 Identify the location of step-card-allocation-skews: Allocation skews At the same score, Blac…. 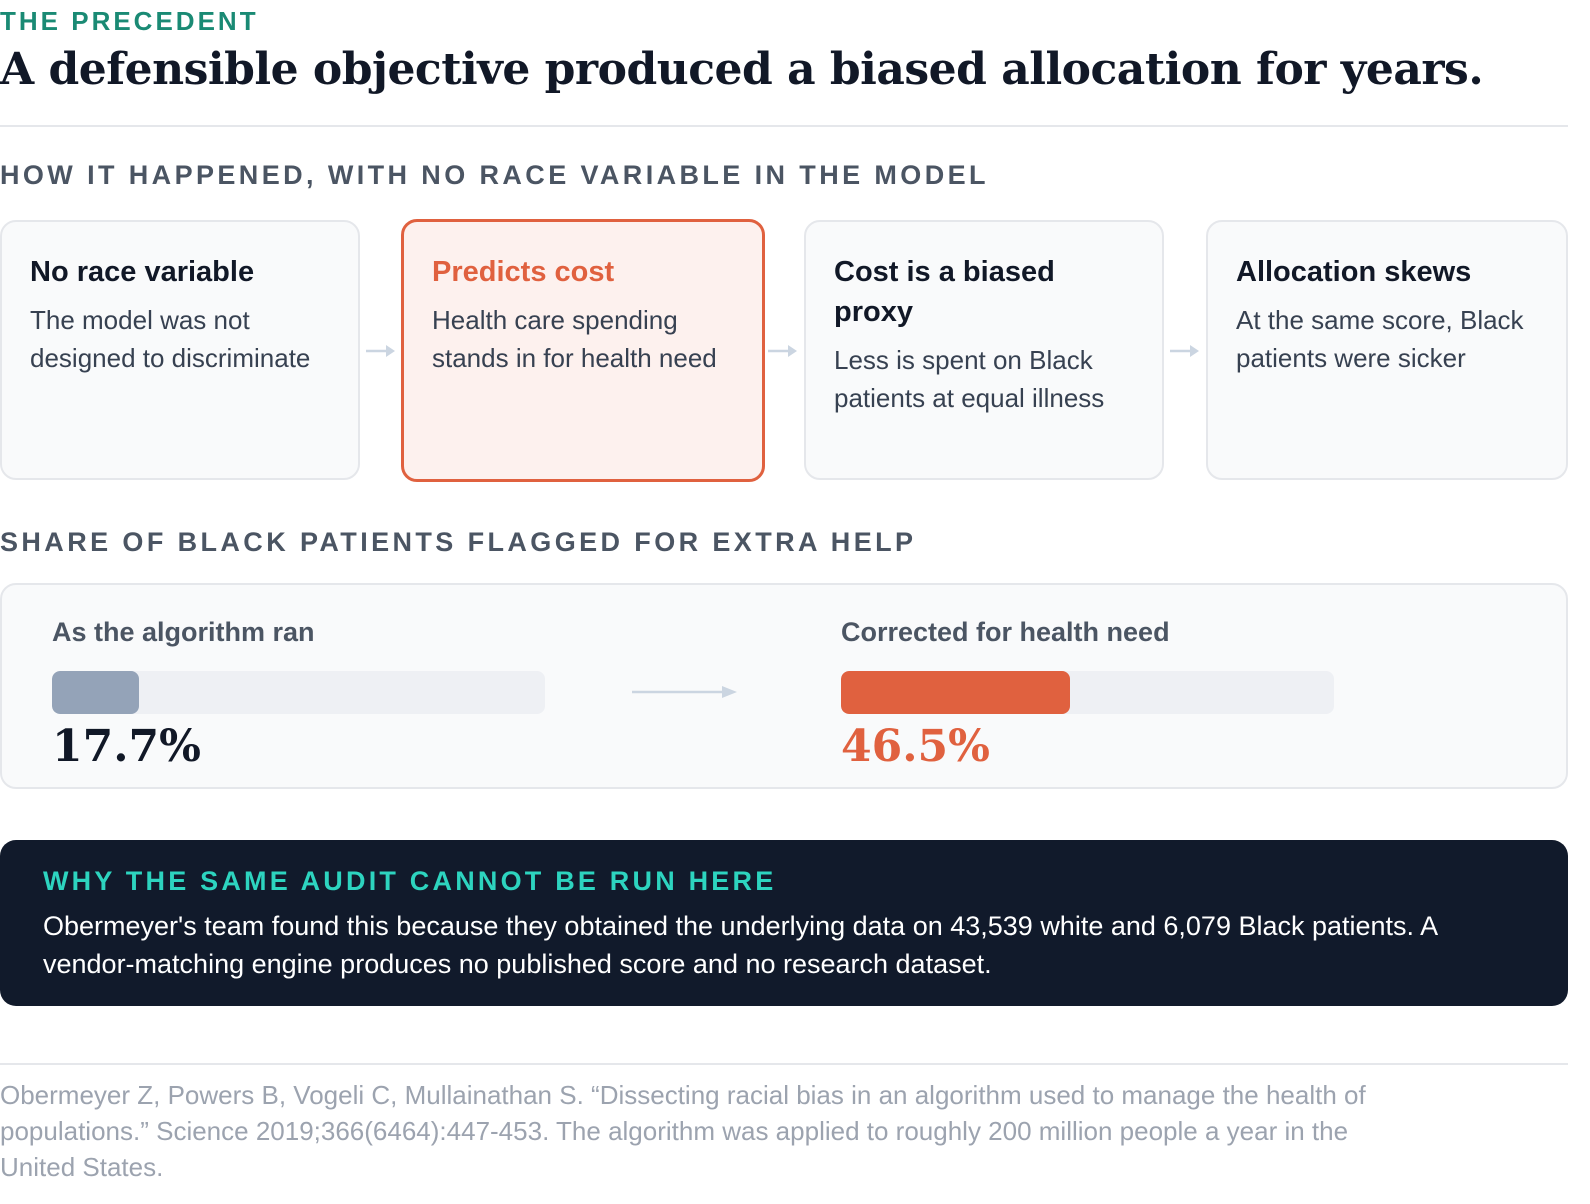
(1387, 350).